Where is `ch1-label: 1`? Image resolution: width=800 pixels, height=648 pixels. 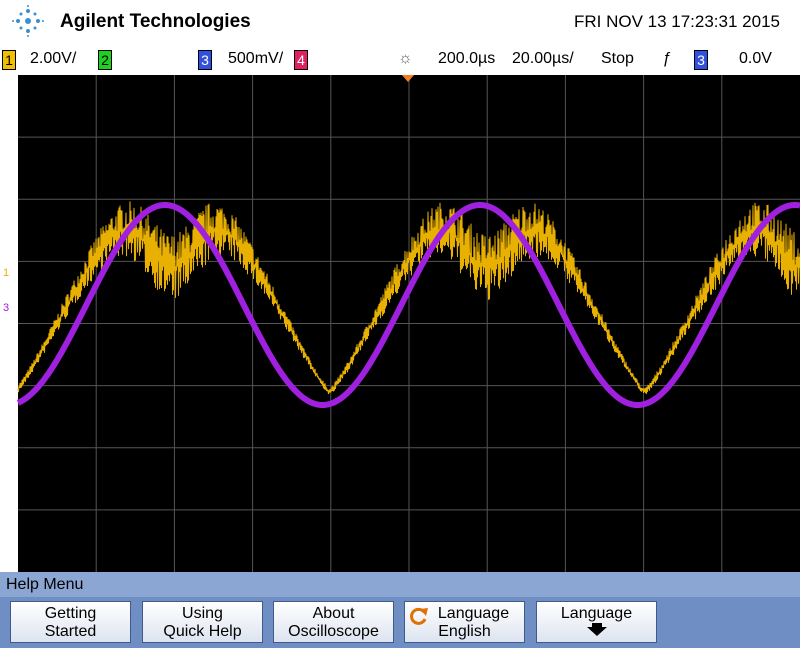 ch1-label: 1 is located at coordinates (9, 60).